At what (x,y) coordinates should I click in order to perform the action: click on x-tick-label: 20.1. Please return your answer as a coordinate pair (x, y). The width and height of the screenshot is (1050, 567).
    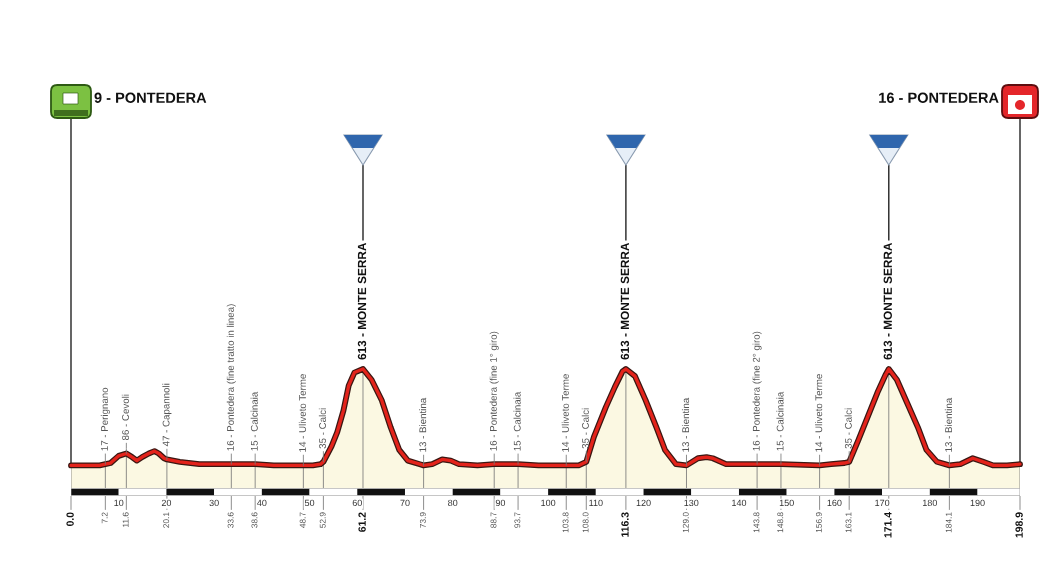
    Looking at the image, I should click on (166, 520).